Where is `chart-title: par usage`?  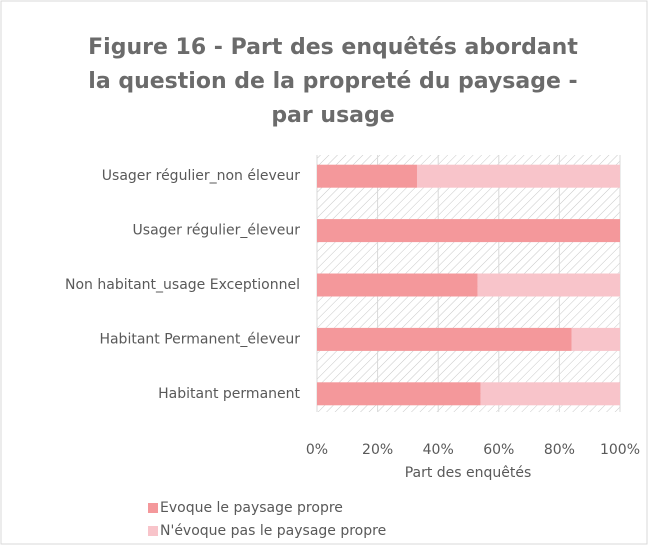
chart-title: par usage is located at coordinates (332, 115).